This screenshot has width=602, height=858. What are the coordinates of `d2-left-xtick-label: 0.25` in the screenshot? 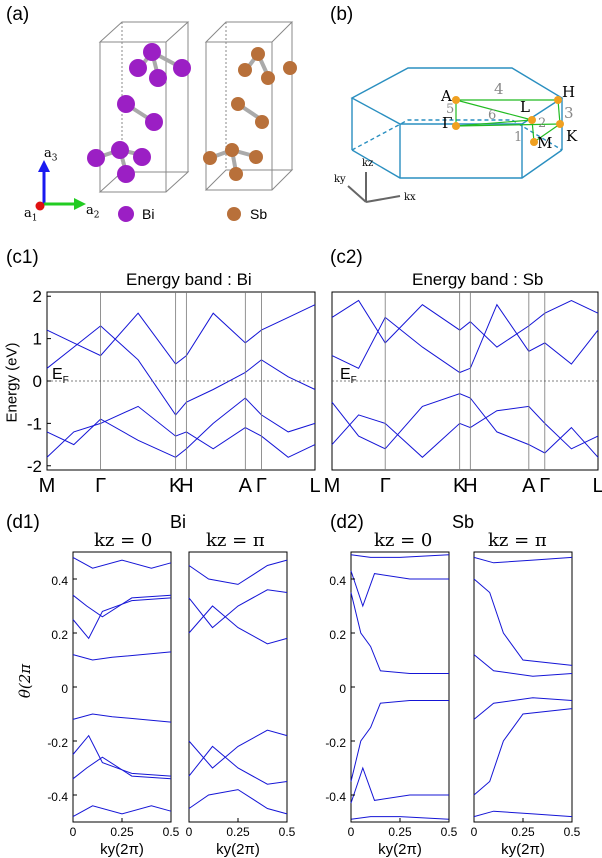 It's located at (400, 832).